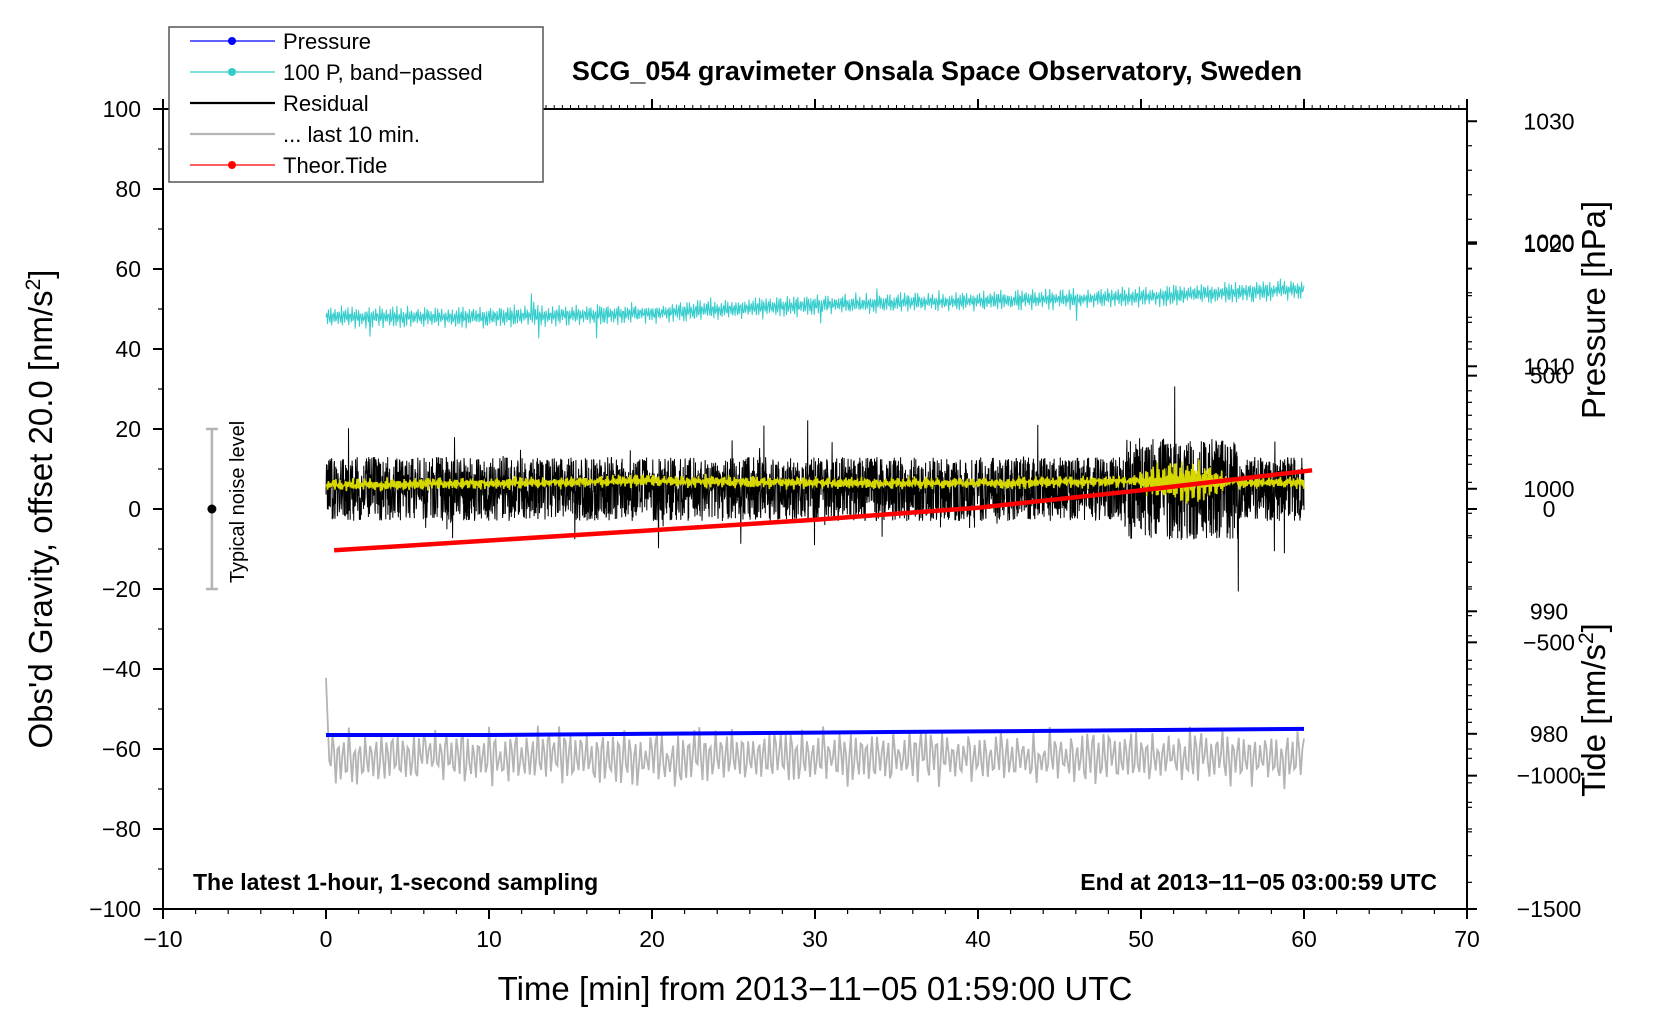 Image resolution: width=1660 pixels, height=1020 pixels. Describe the element at coordinates (122, 109) in the screenshot. I see `y-tick-label: 100` at that location.